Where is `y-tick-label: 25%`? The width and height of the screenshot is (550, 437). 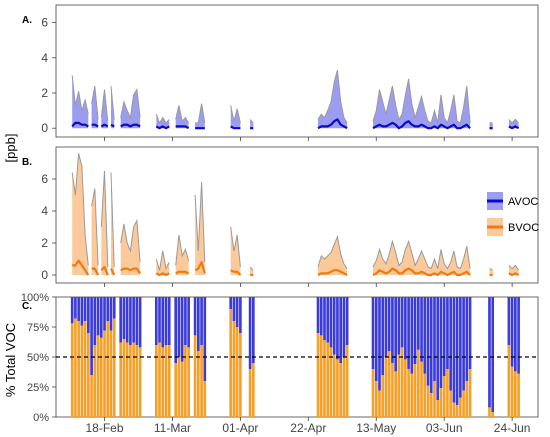 y-tick-label: 25% is located at coordinates (38, 388).